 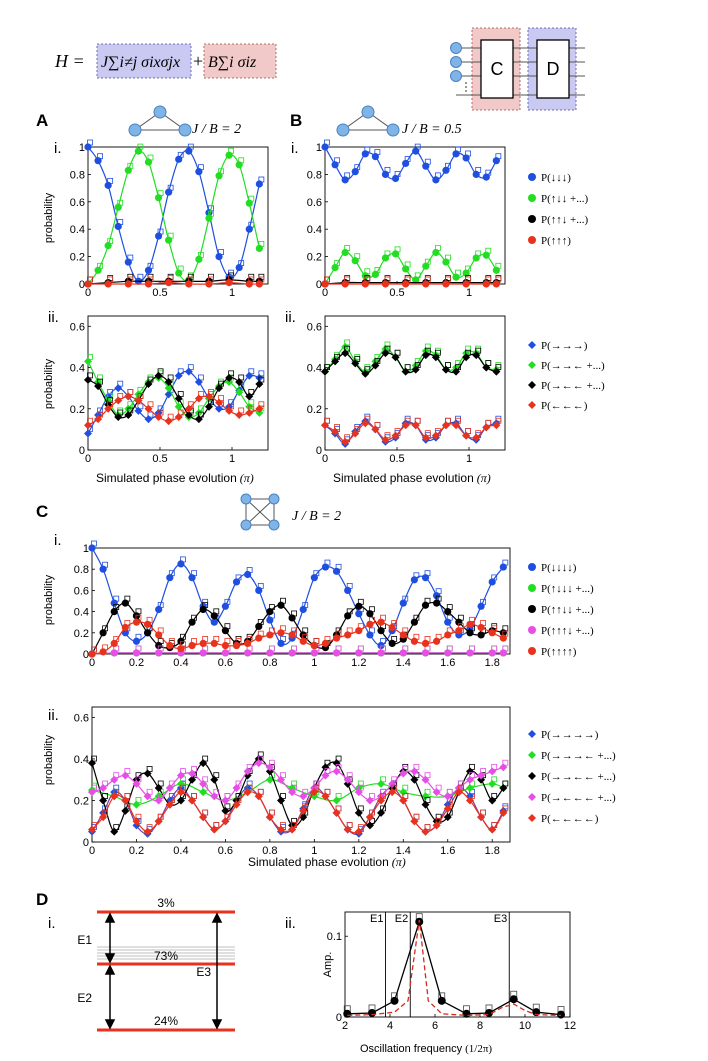 I want to click on plot-a-ii: 0 0.5 1 0 0.2 0.4 0.6, so click(x=169, y=390).